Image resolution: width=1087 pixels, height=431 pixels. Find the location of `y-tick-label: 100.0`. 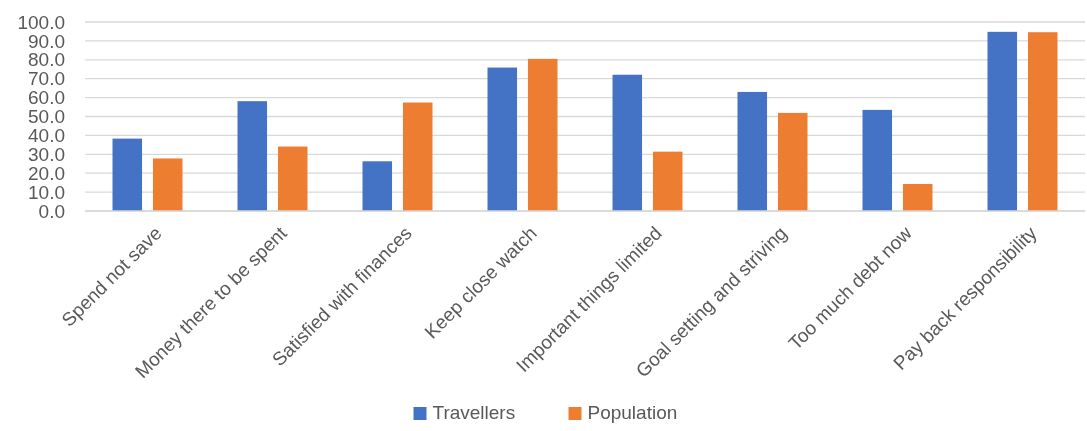

y-tick-label: 100.0 is located at coordinates (41, 22).